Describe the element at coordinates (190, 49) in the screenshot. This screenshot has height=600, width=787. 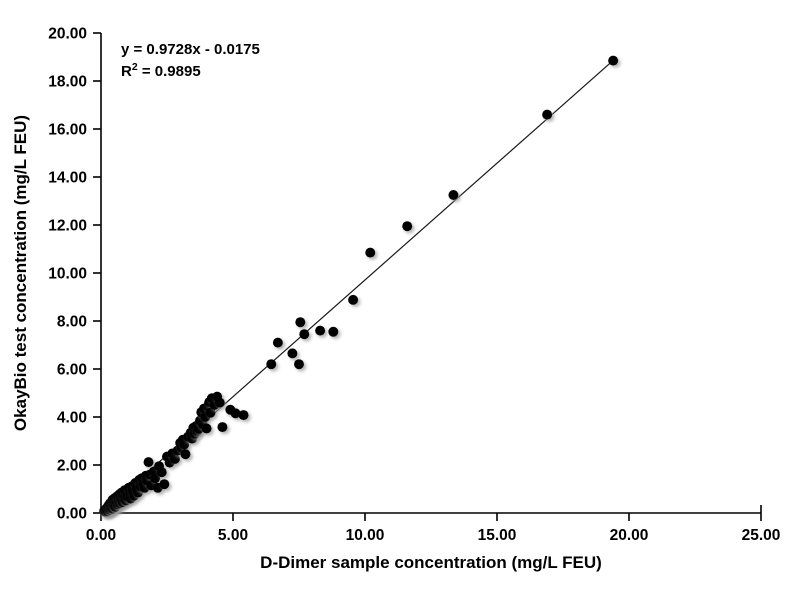
I see `equation-annotation: y = 0.9728x - 0.0175` at that location.